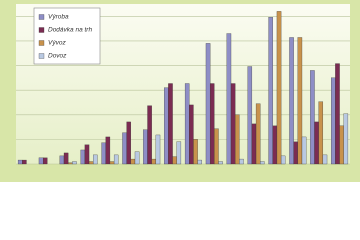  What do you see at coordinates (57, 56) in the screenshot?
I see `legend-label: Dovoz` at bounding box center [57, 56].